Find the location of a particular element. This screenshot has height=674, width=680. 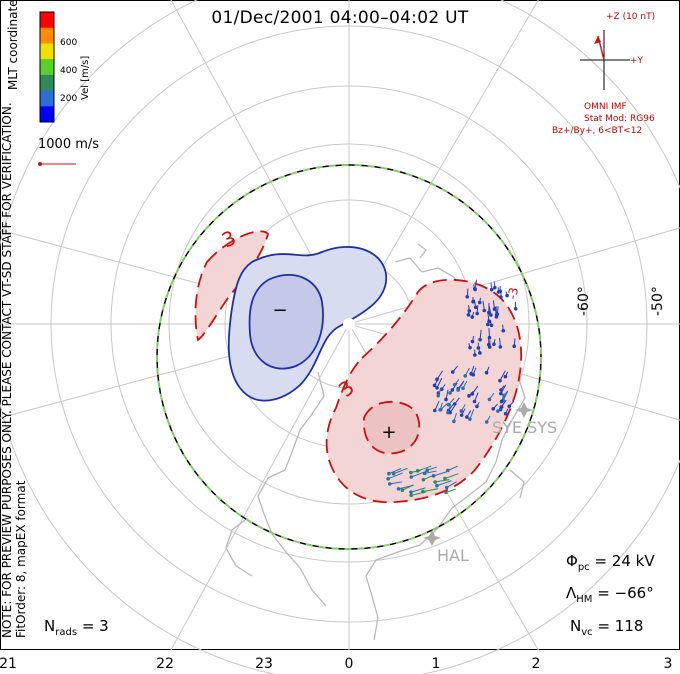

mlt-label-22: 22 is located at coordinates (165, 664).